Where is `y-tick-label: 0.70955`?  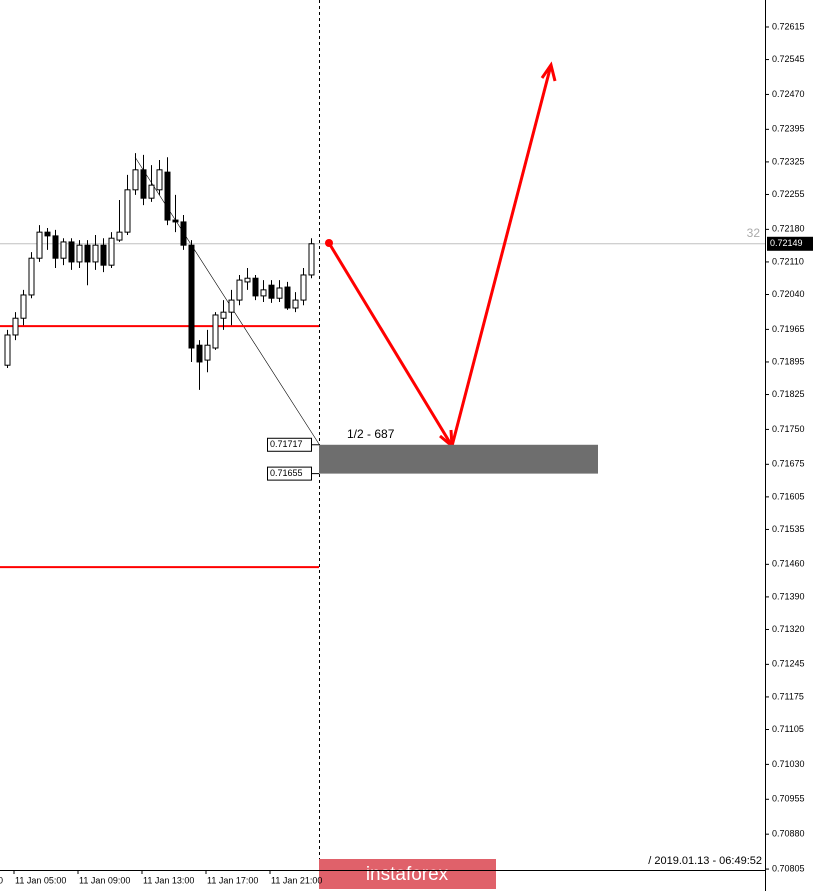 y-tick-label: 0.70955 is located at coordinates (788, 799).